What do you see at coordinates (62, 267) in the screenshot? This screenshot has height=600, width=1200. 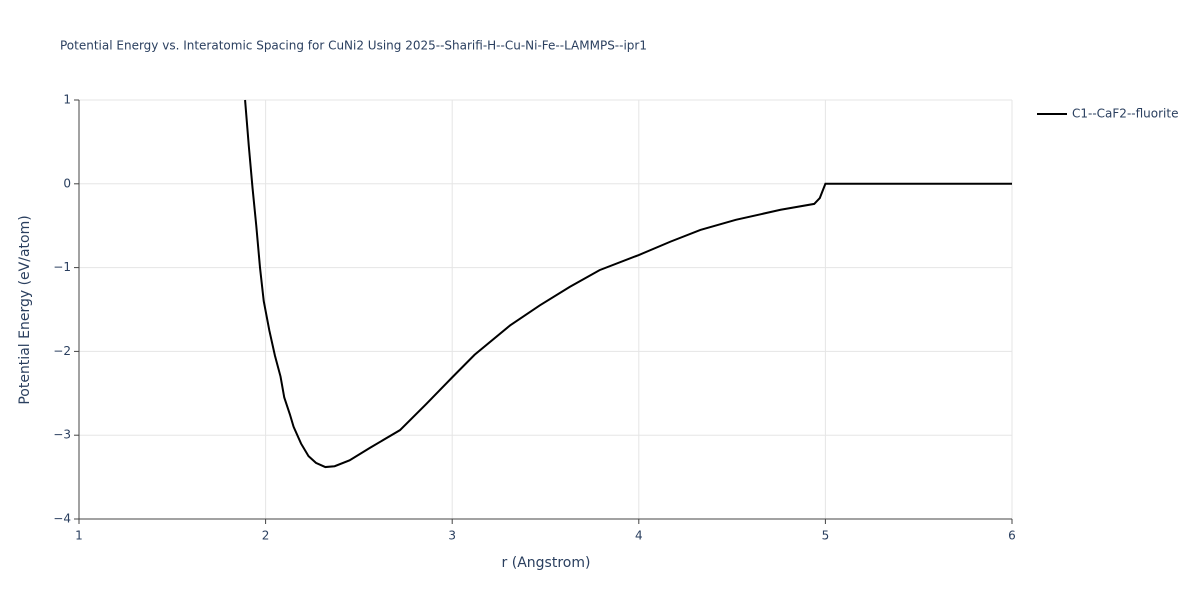 I see `y-tick-label: −1` at bounding box center [62, 267].